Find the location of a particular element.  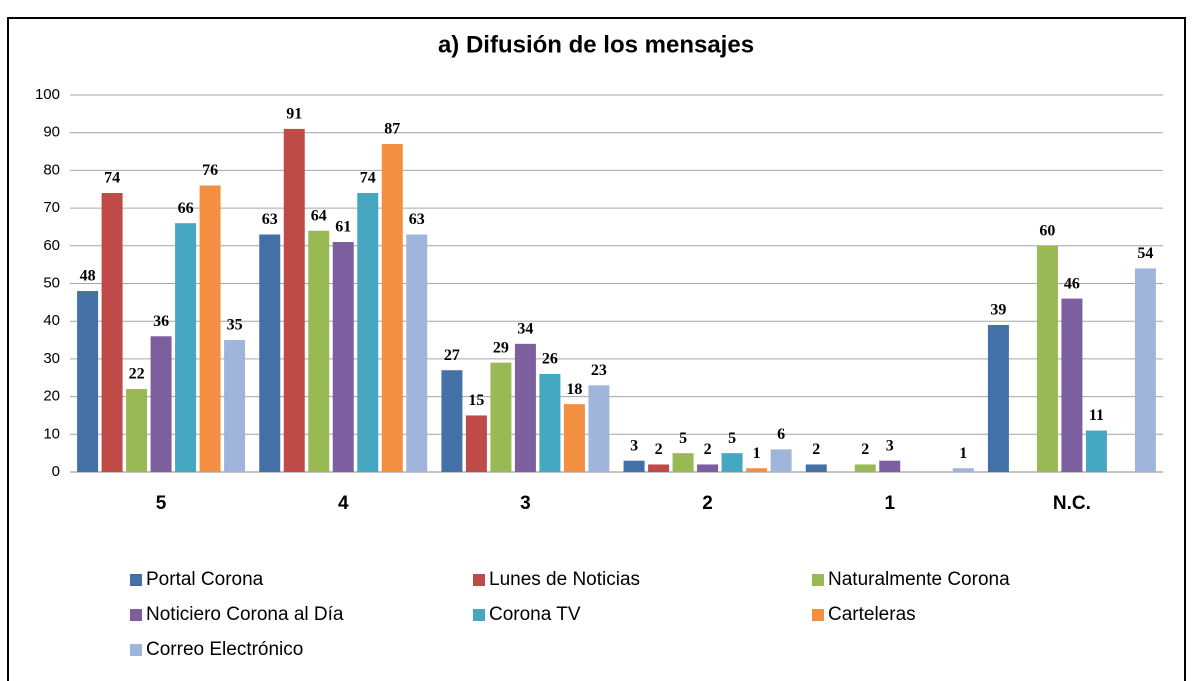

y-tick-label: 40 is located at coordinates (51, 320).